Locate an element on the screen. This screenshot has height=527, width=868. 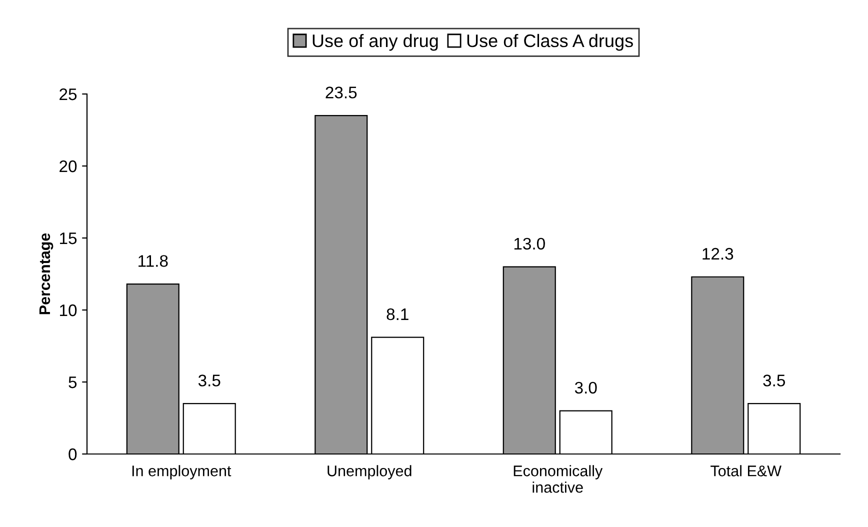
x-tick-label: Unemployed is located at coordinates (370, 472).